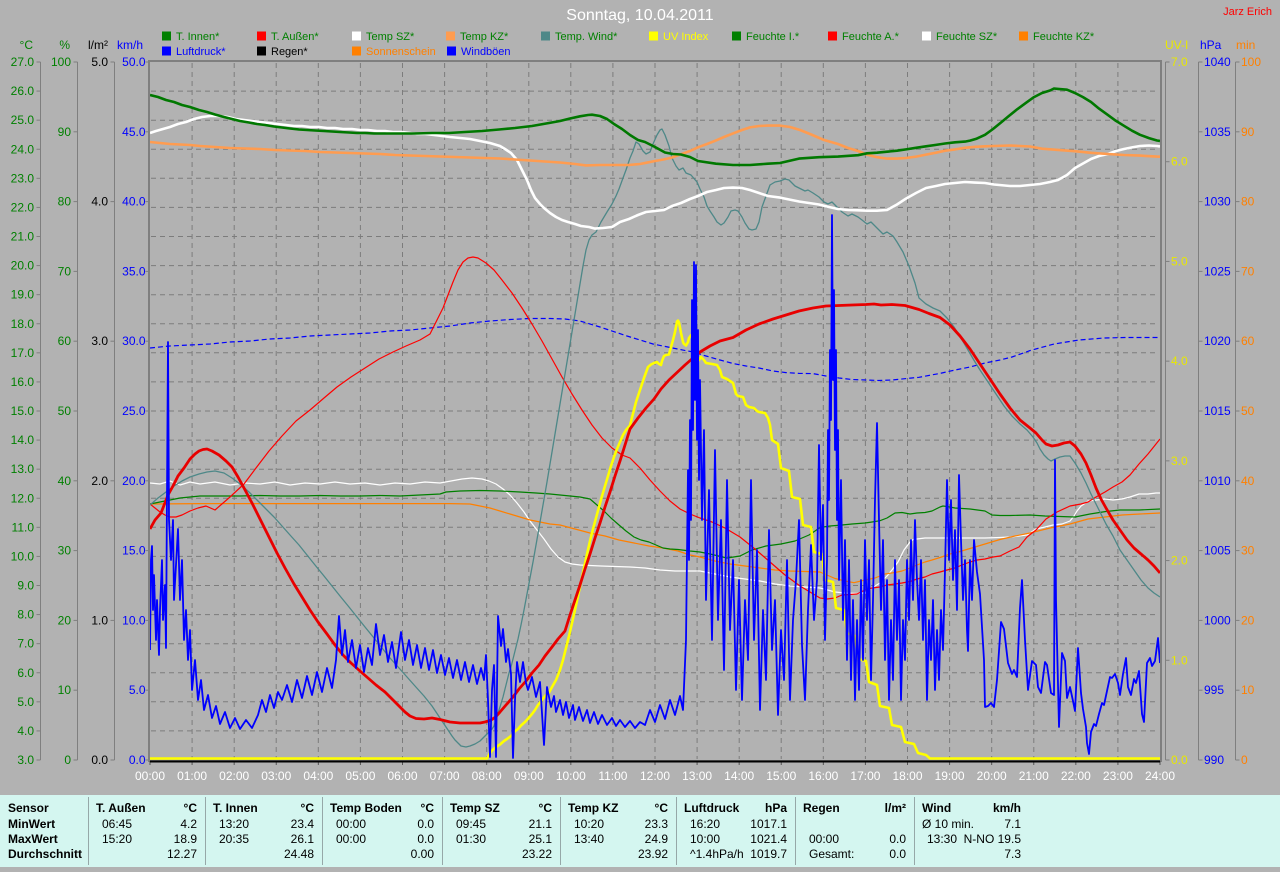 The height and width of the screenshot is (872, 1280). Describe the element at coordinates (137, 690) in the screenshot. I see `svg-text: 5.0` at that location.